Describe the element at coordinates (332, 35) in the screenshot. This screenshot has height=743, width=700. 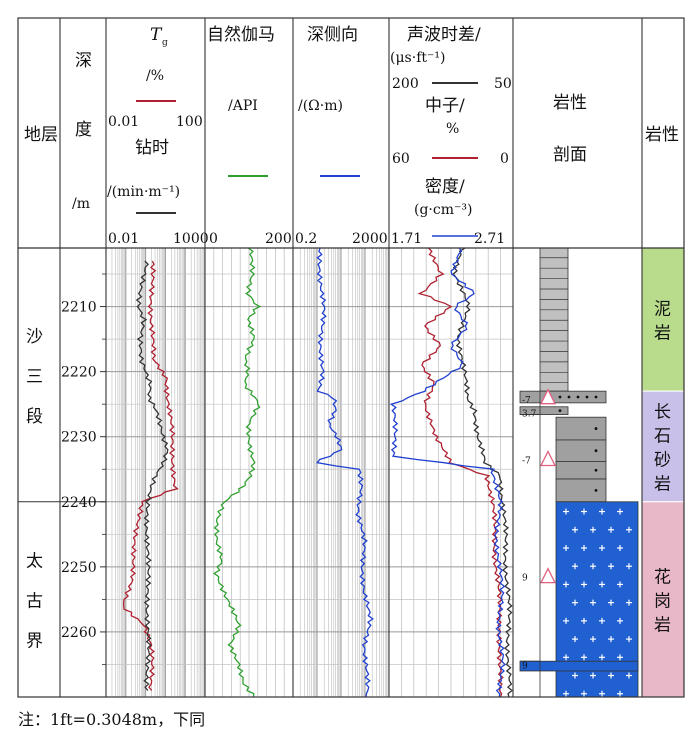
I see `res-header: 深侧向` at that location.